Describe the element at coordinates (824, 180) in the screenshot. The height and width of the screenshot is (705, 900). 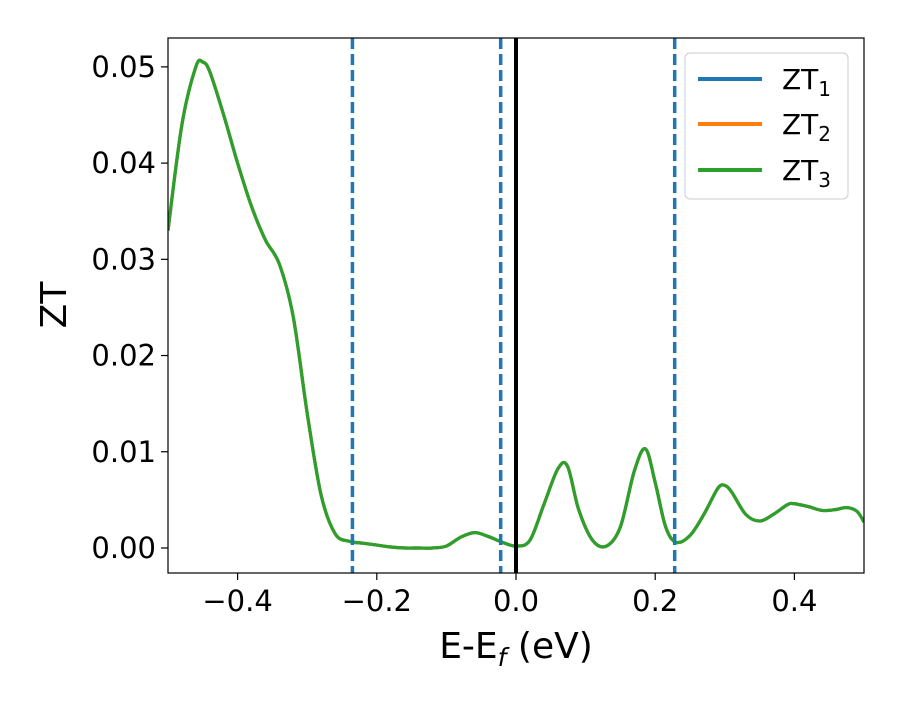
I see `legend-label-zt3-sub: 3` at that location.